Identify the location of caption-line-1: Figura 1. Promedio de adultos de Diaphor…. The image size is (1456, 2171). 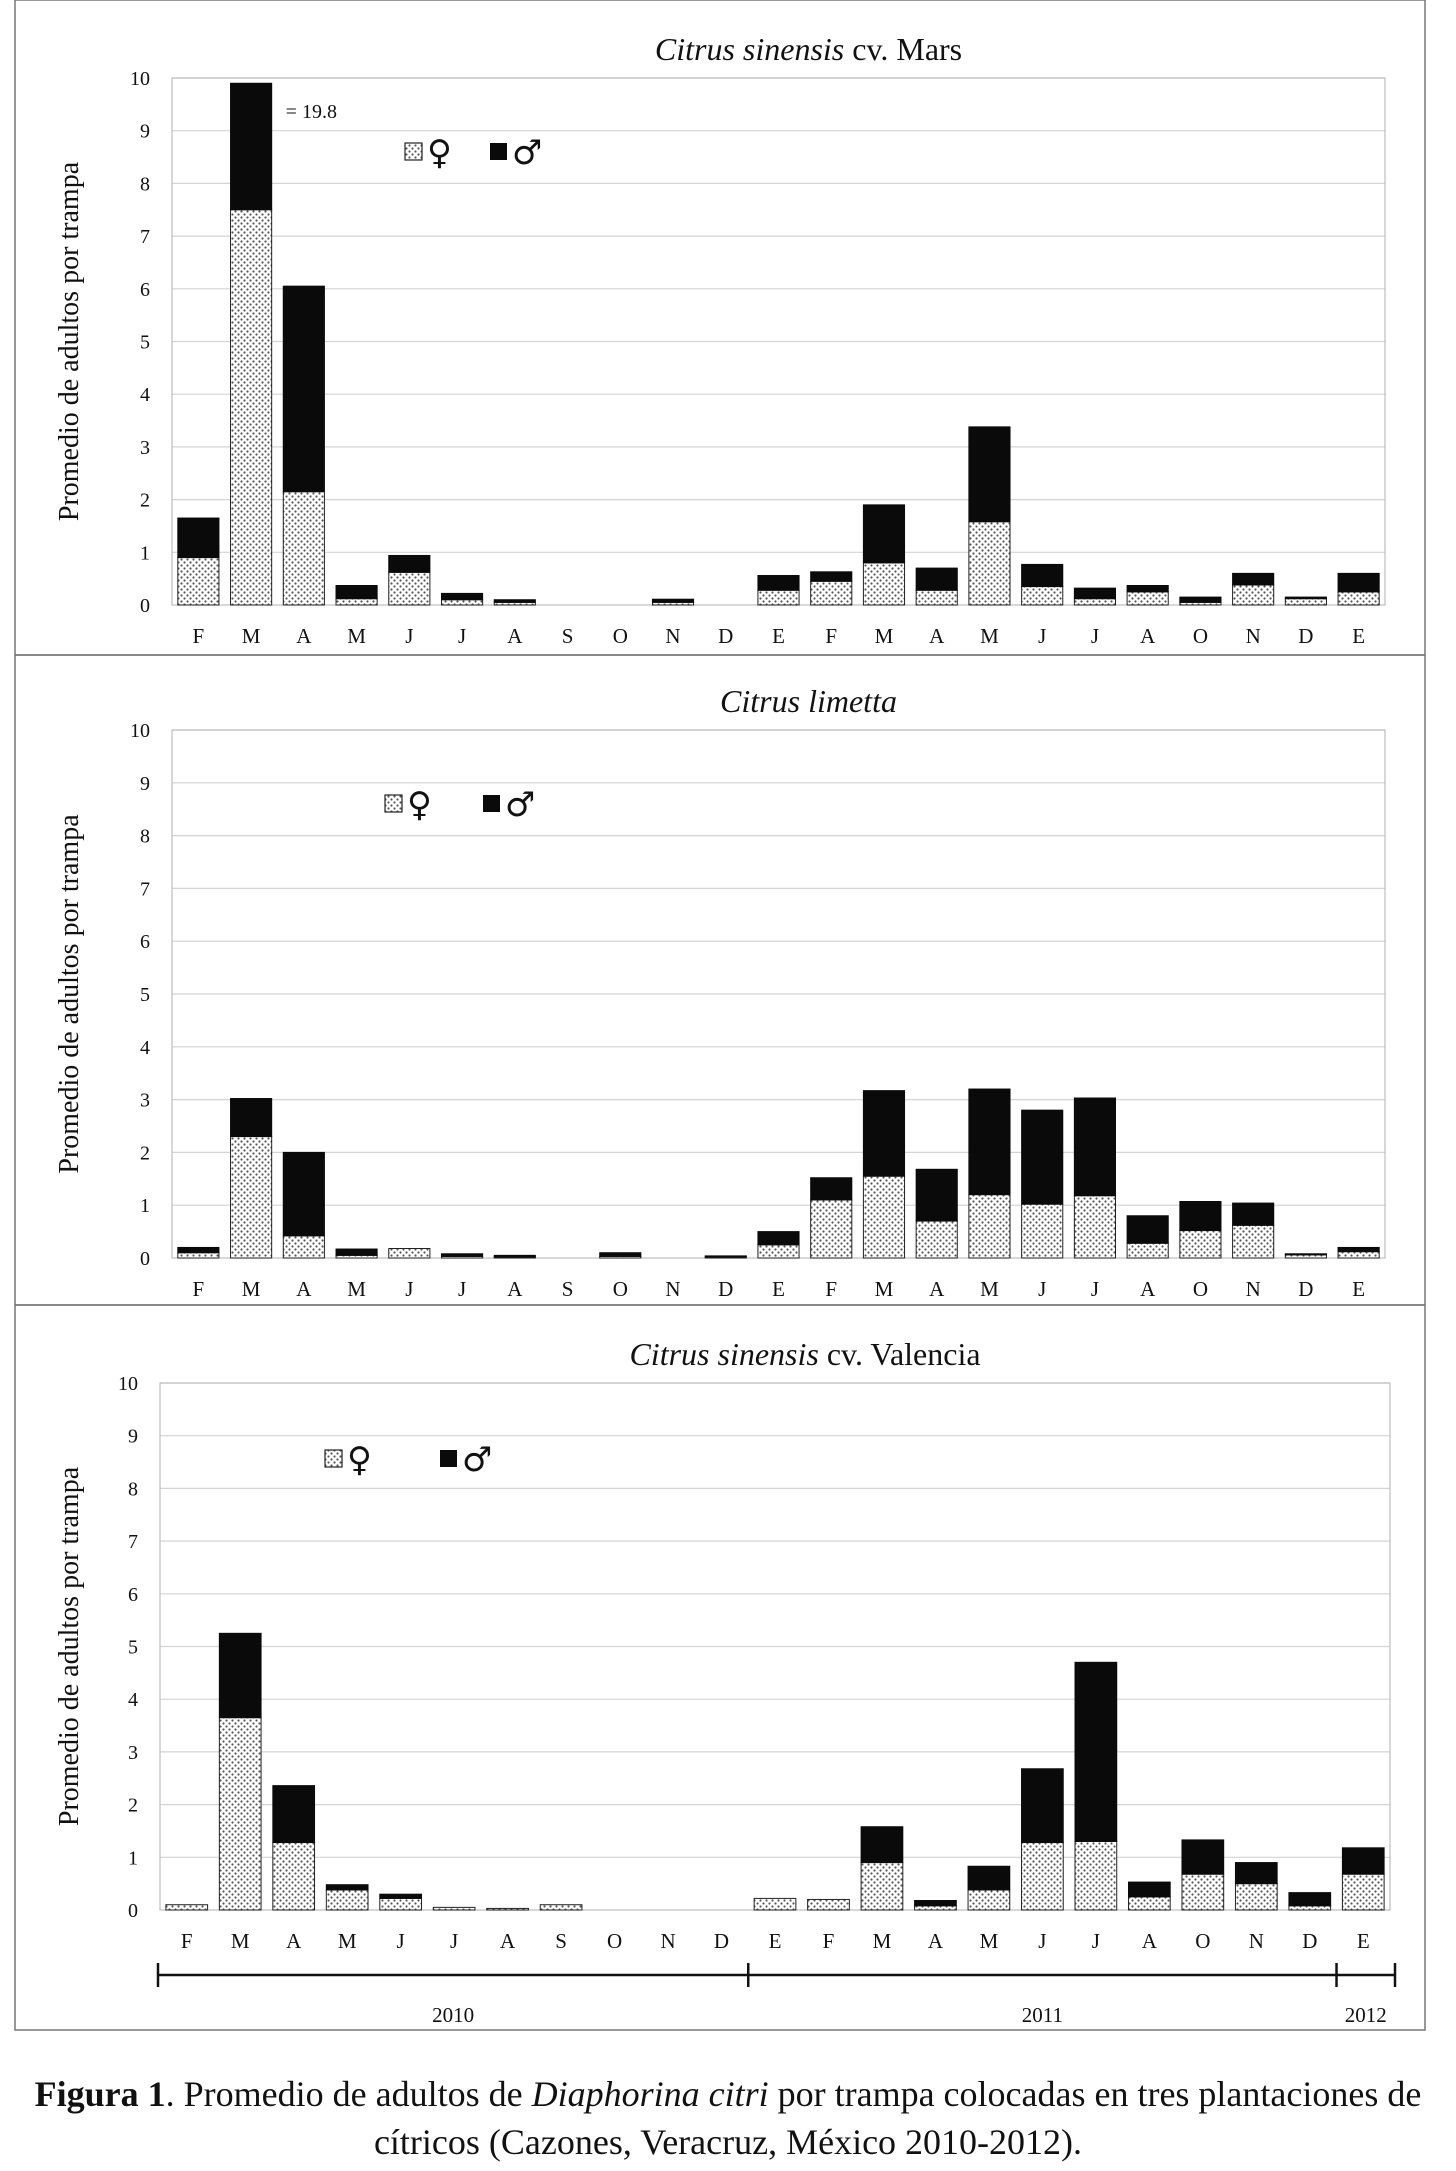
(728, 2094).